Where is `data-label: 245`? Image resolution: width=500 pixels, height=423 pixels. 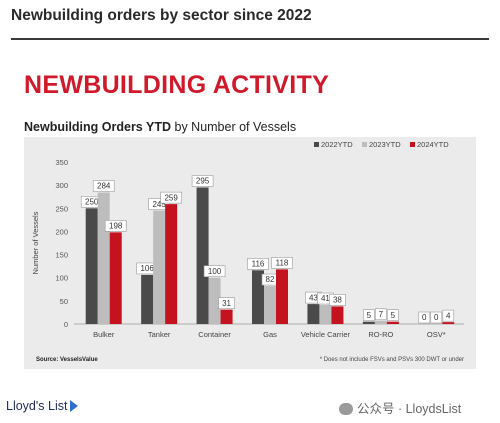
data-label: 245 is located at coordinates (159, 204).